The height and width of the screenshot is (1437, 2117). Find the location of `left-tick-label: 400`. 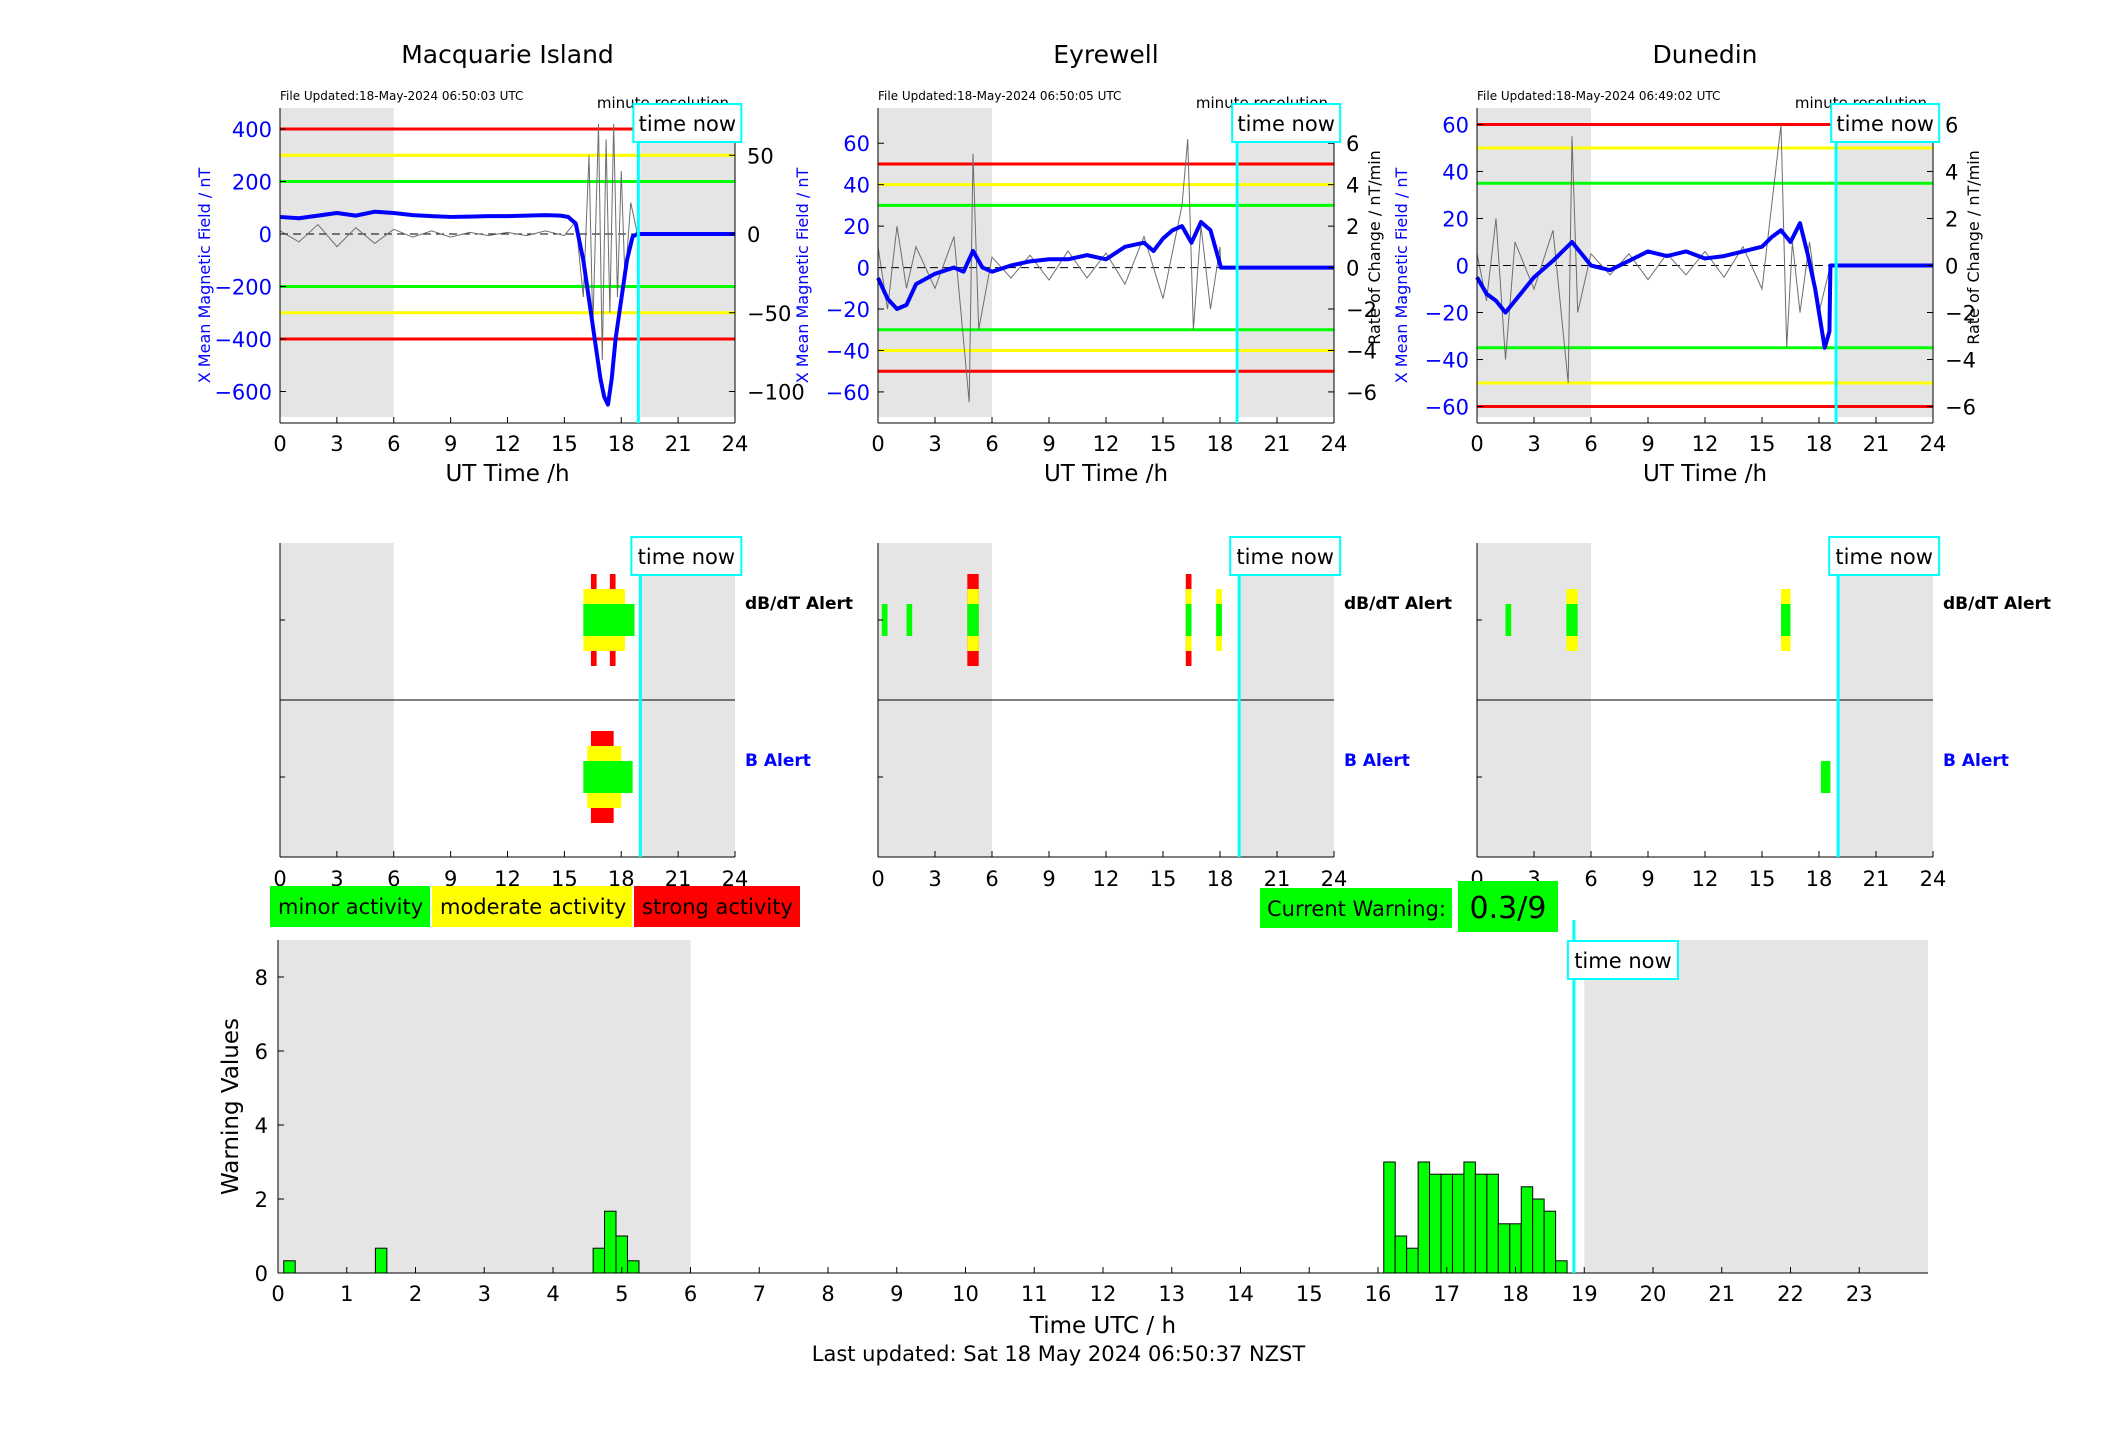

left-tick-label: 400 is located at coordinates (252, 130).